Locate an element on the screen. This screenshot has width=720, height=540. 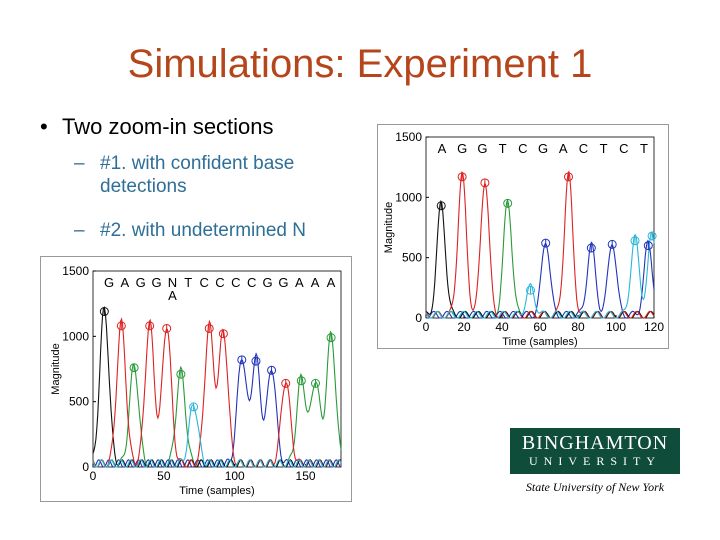
x-tick-label: 150 is located at coordinates (306, 476).